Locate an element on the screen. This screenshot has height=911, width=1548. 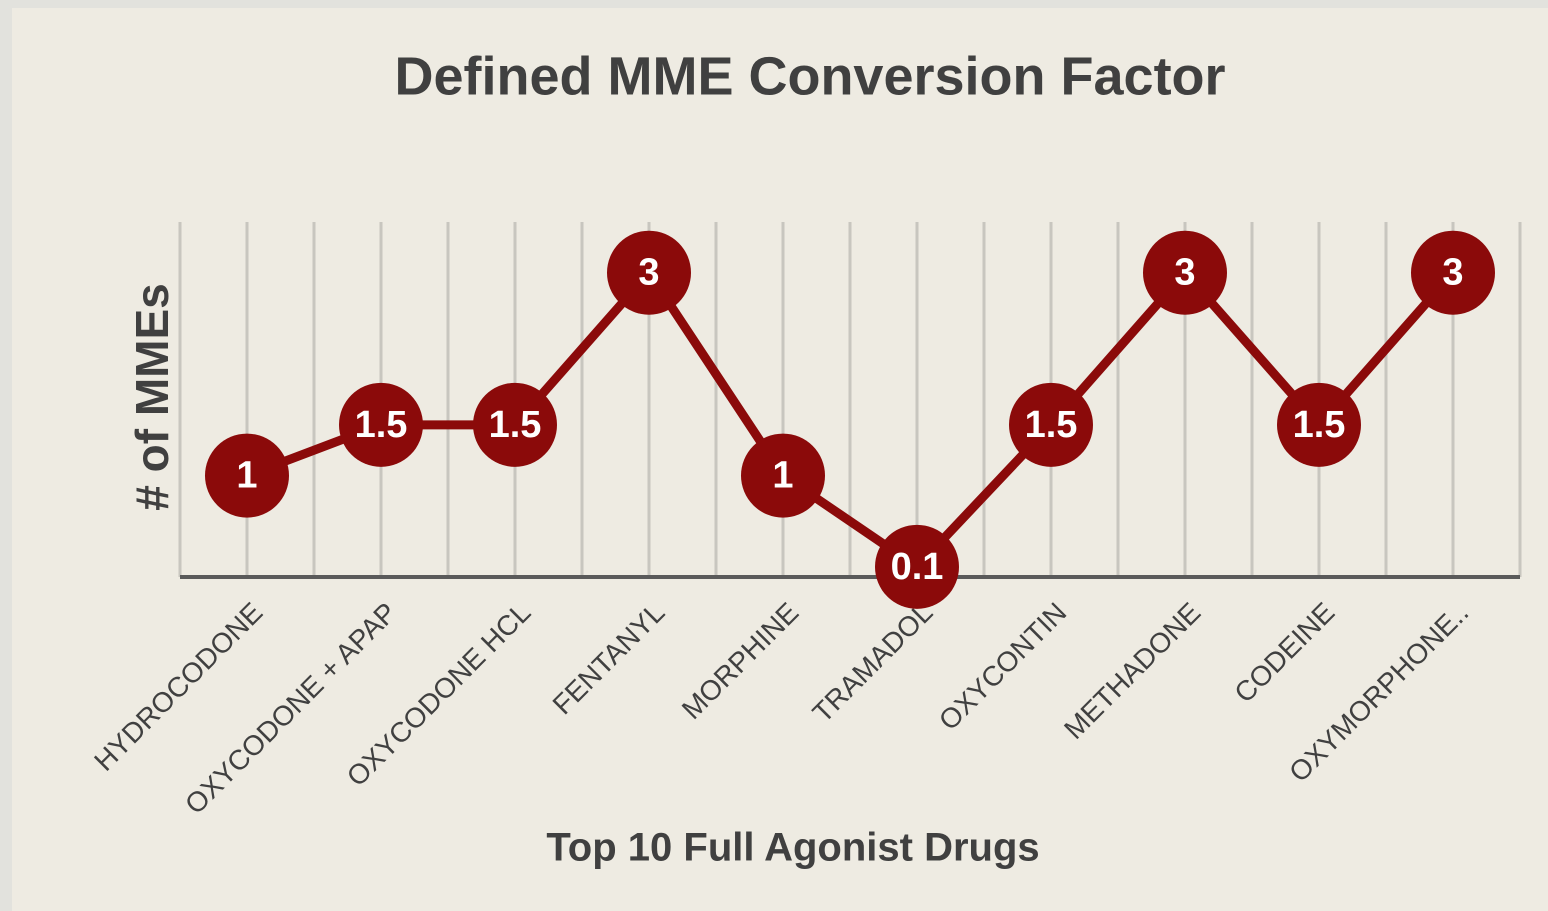
x-axis-title: Top 10 Full Agonist Drugs is located at coordinates (792, 848).